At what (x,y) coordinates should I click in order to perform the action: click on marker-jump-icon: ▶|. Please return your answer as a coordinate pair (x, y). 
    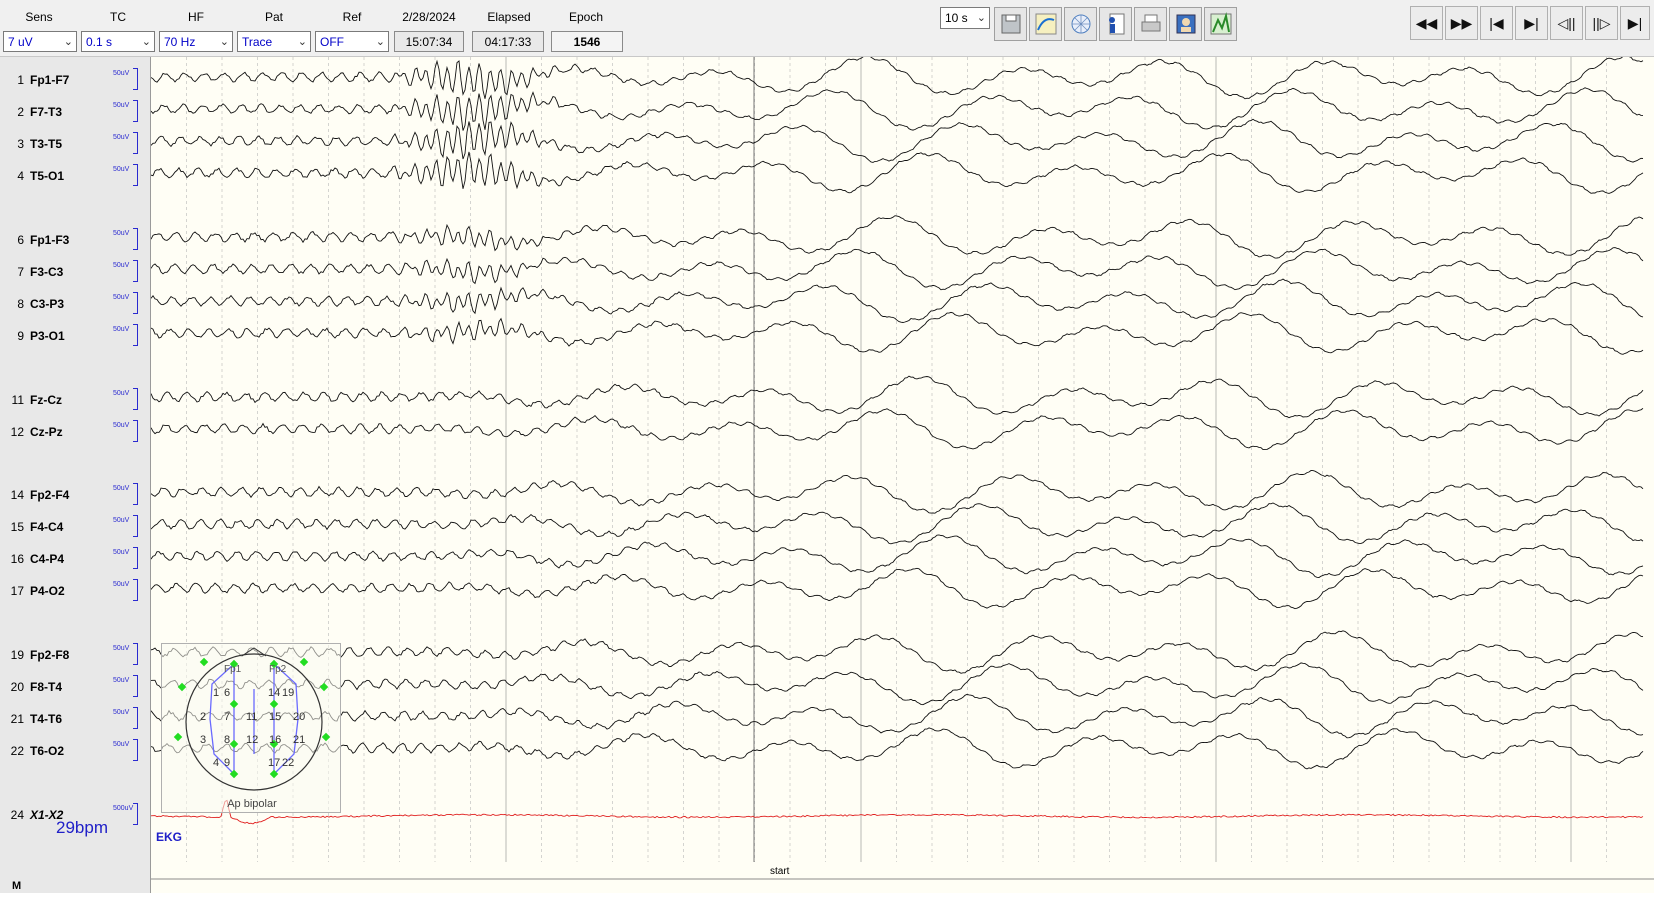
    Looking at the image, I should click on (1635, 22).